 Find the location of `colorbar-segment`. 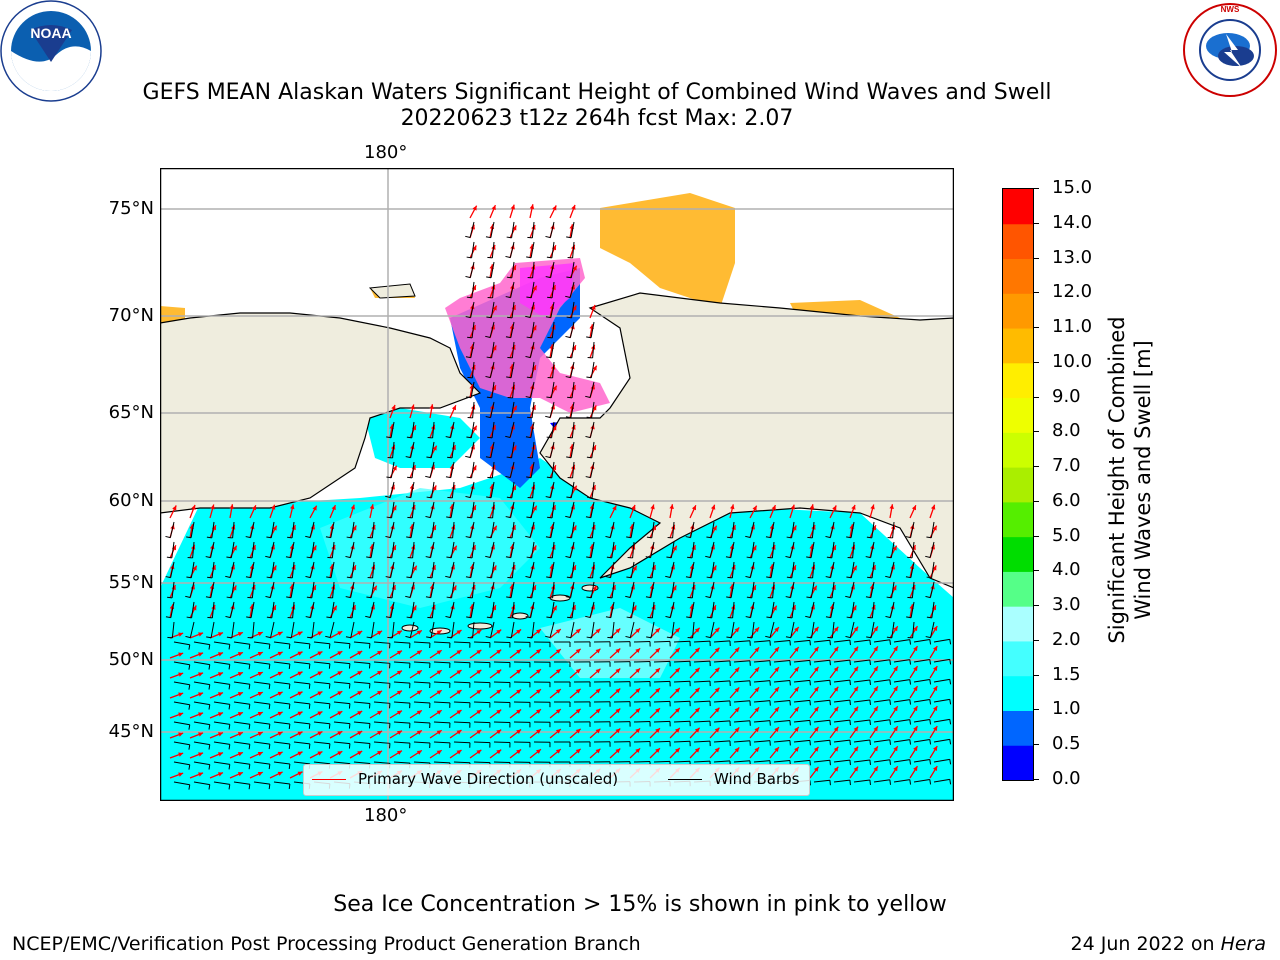

colorbar-segment is located at coordinates (1018, 207).